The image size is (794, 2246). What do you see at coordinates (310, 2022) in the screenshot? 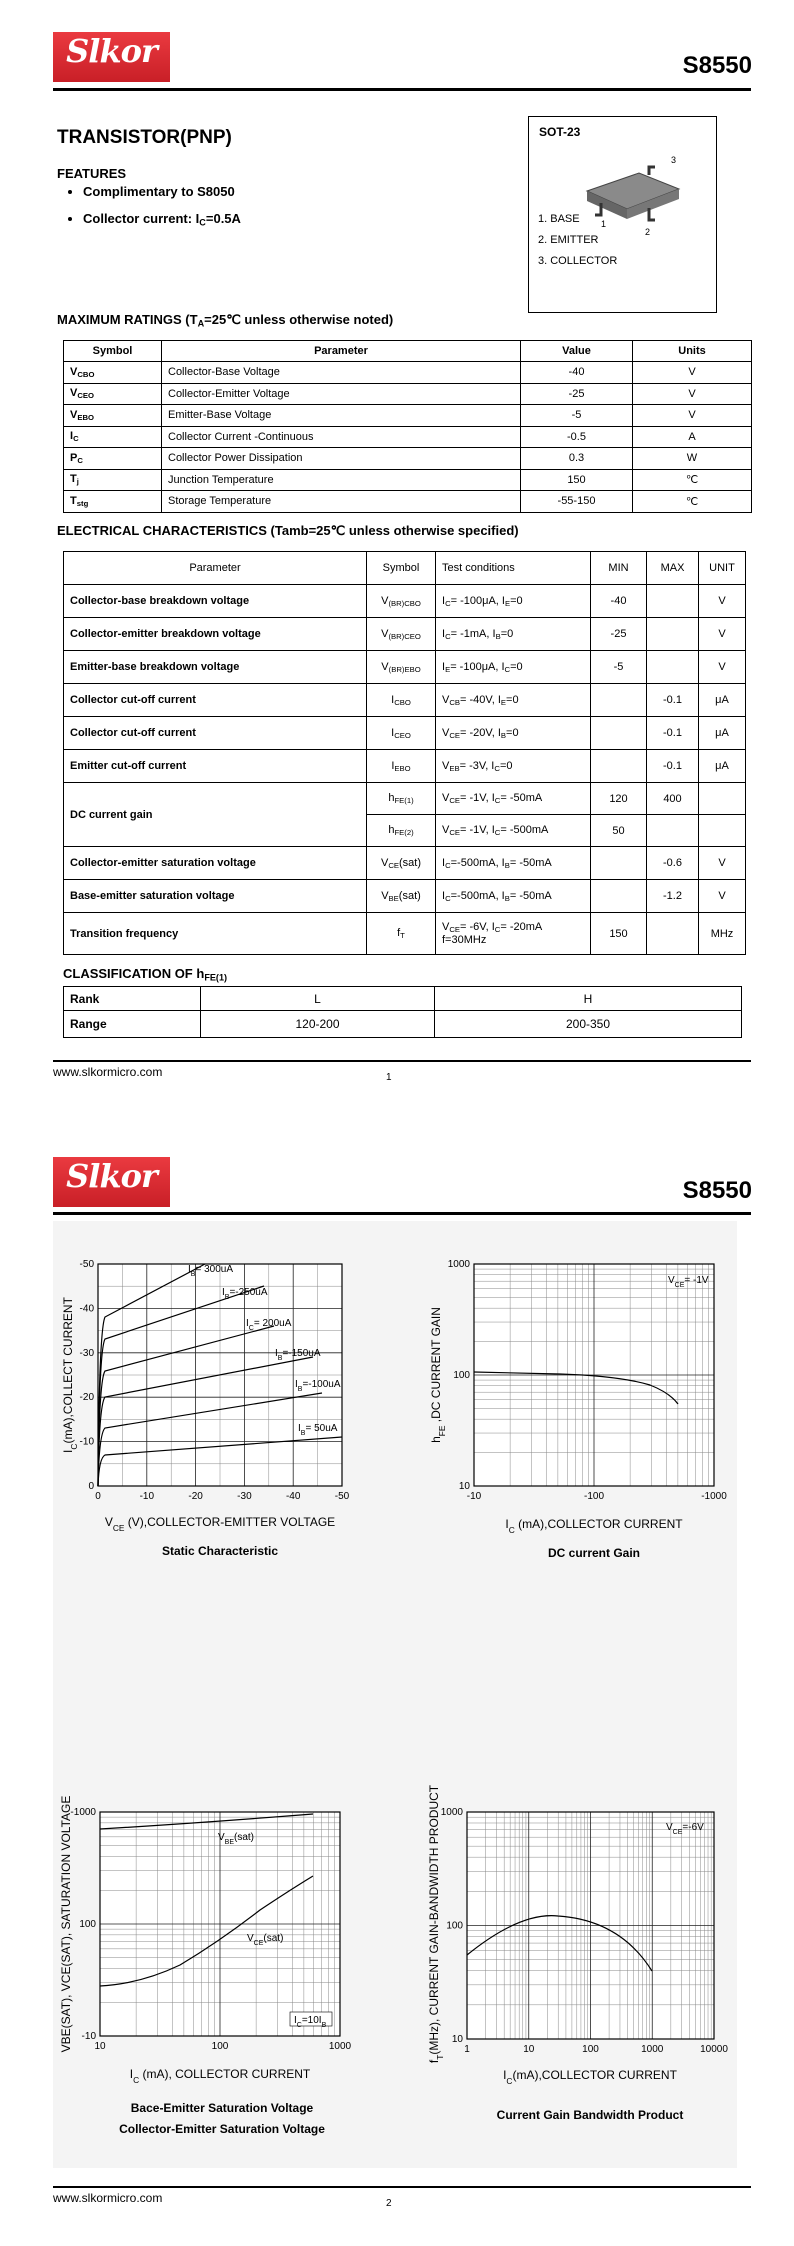
I see `curve-label: IC=10IB` at bounding box center [310, 2022].